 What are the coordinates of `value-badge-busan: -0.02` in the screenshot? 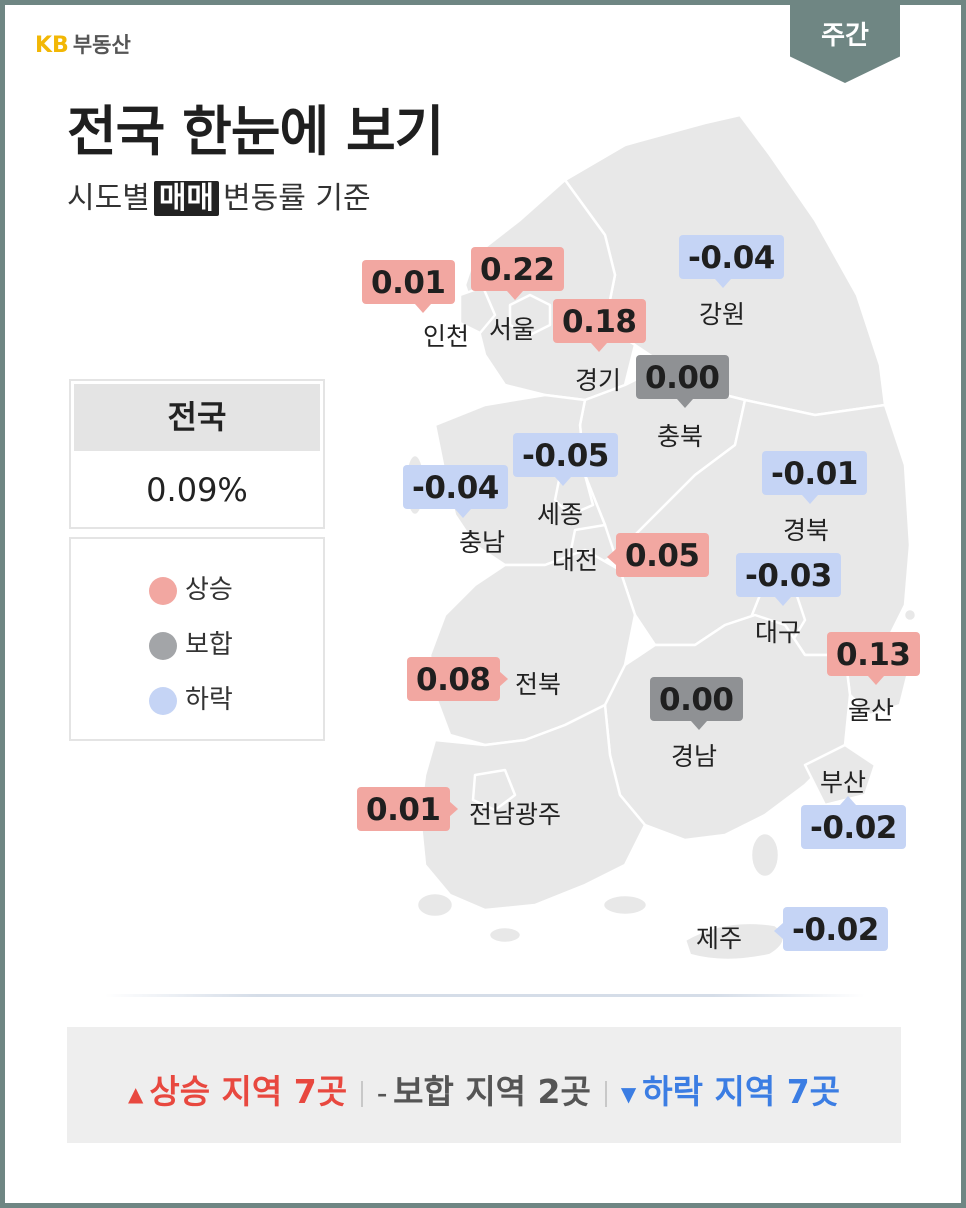 It's located at (853, 827).